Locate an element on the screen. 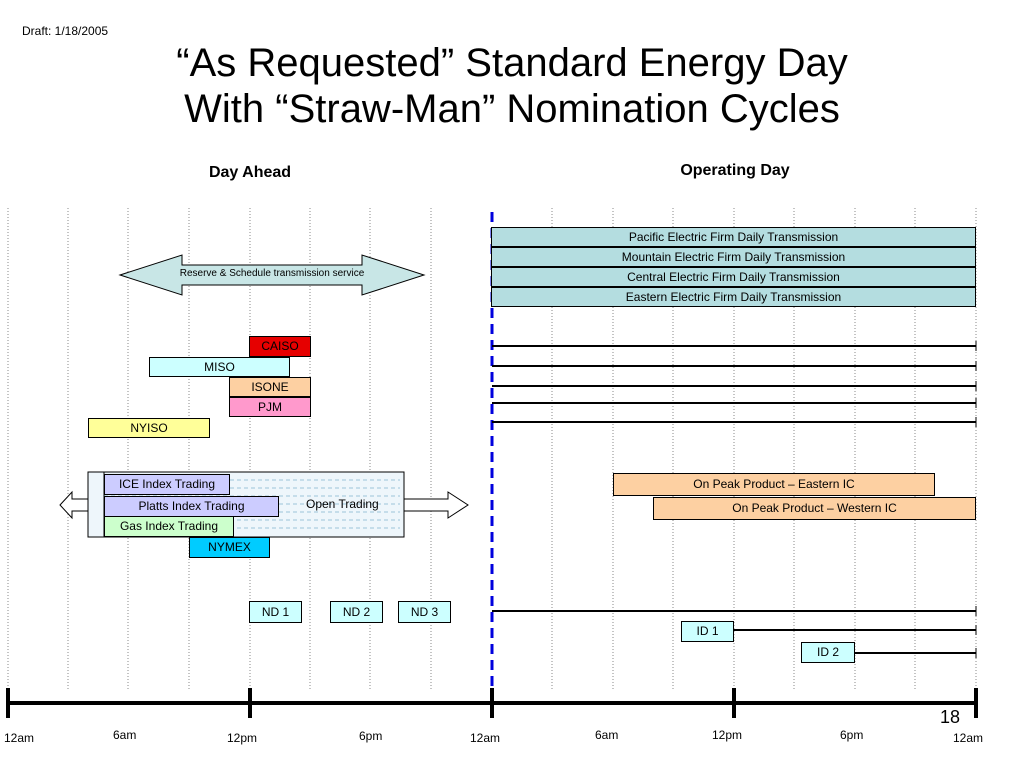  caiso-box: CAISO is located at coordinates (280, 346).